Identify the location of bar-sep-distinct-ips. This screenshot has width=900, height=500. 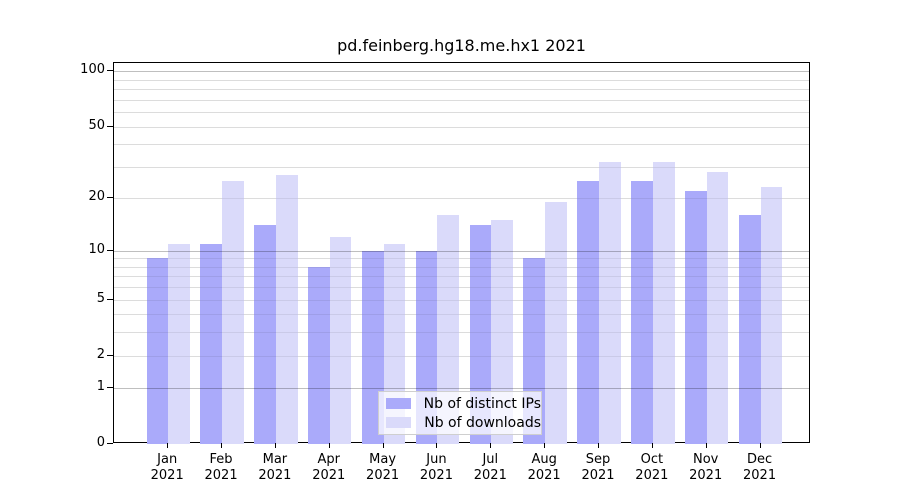
(588, 313).